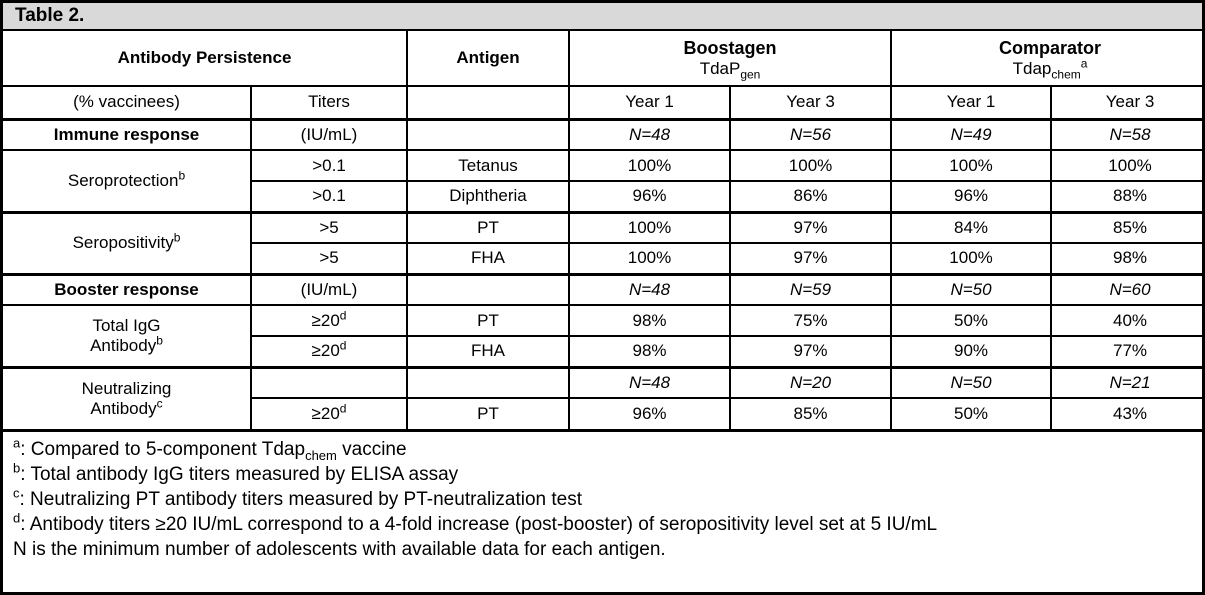 The image size is (1205, 595). What do you see at coordinates (650, 134) in the screenshot?
I see `immune-n-boost-y1: N=48` at bounding box center [650, 134].